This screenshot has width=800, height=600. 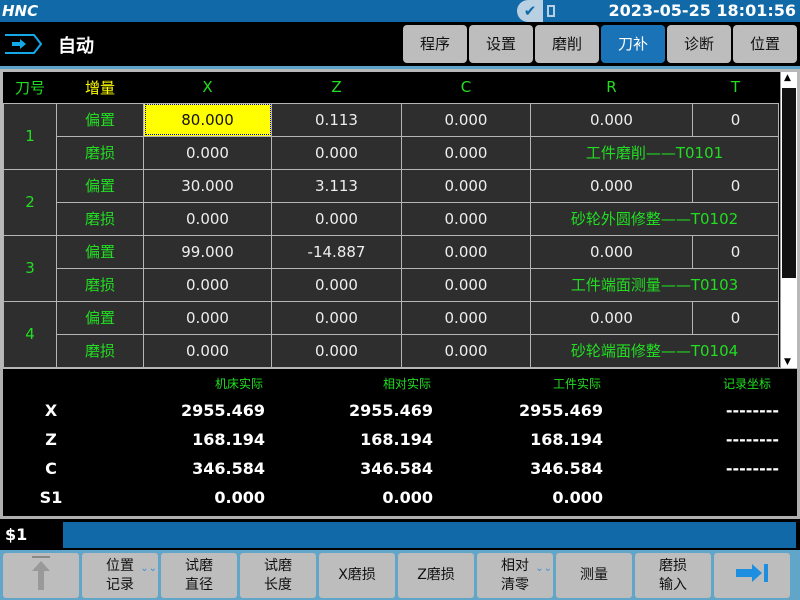 I want to click on softkey-label: 位置 记录, so click(x=120, y=575).